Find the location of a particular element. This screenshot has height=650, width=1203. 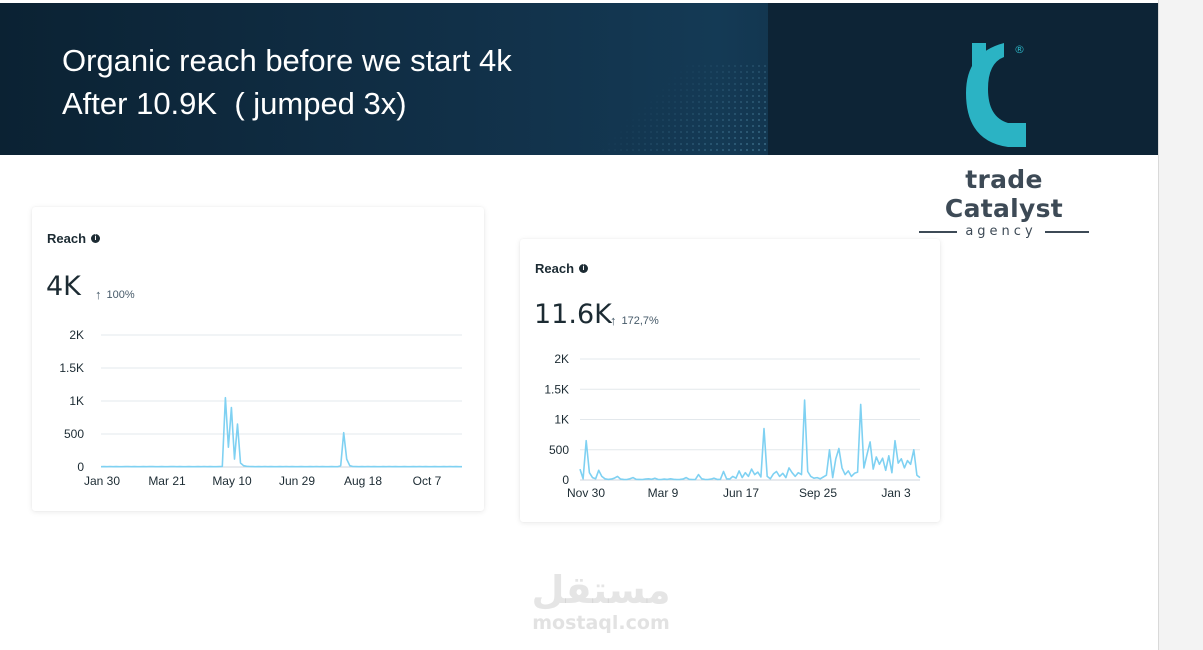

watermark-latin: mostaql.com is located at coordinates (601, 623).